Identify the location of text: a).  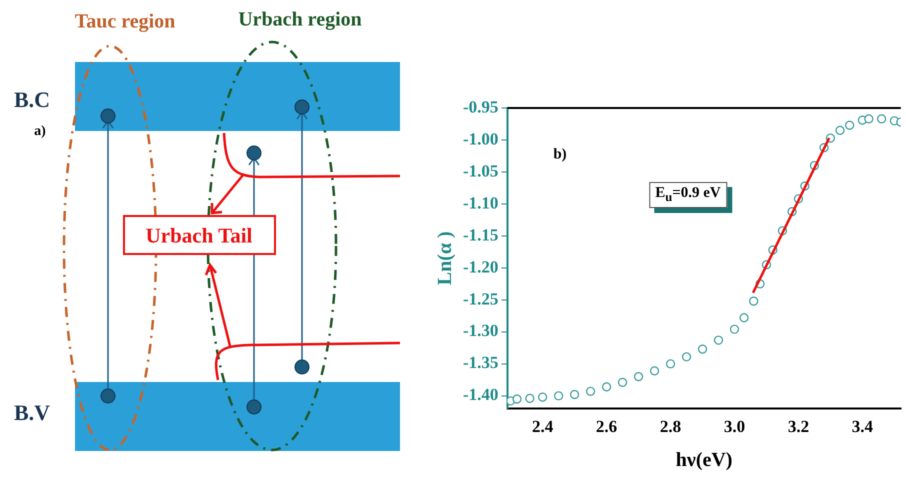
(40, 132).